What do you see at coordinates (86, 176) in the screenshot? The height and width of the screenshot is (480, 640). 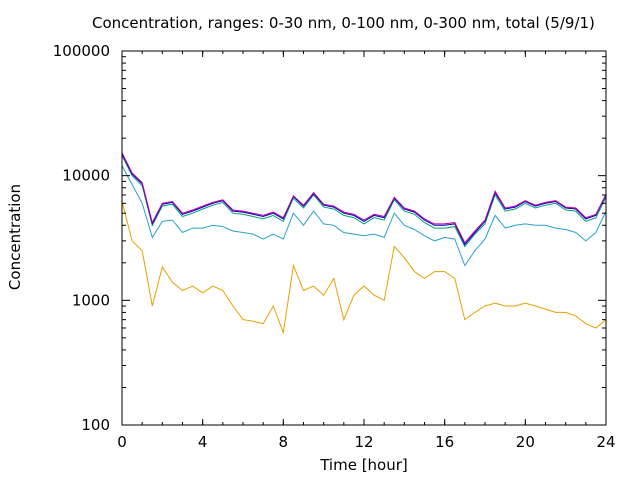 I see `y-tick-label: 10000` at bounding box center [86, 176].